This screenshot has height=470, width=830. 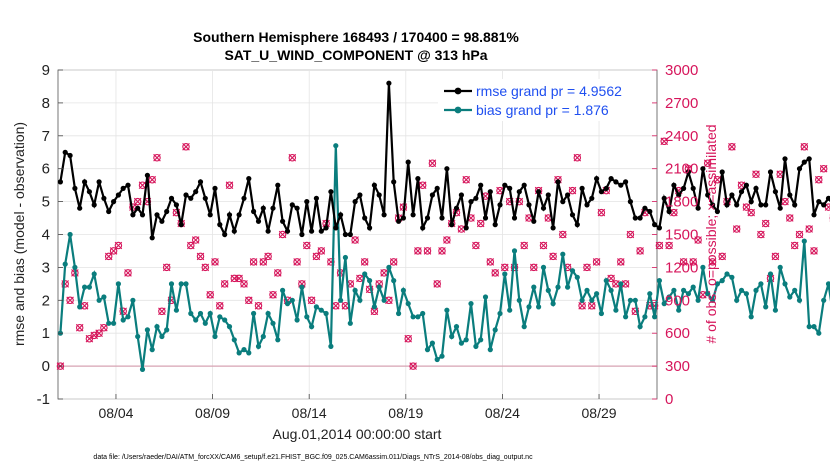 I want to click on y-axis-left-label: rmse and bias (model - observation), so click(x=19, y=234).